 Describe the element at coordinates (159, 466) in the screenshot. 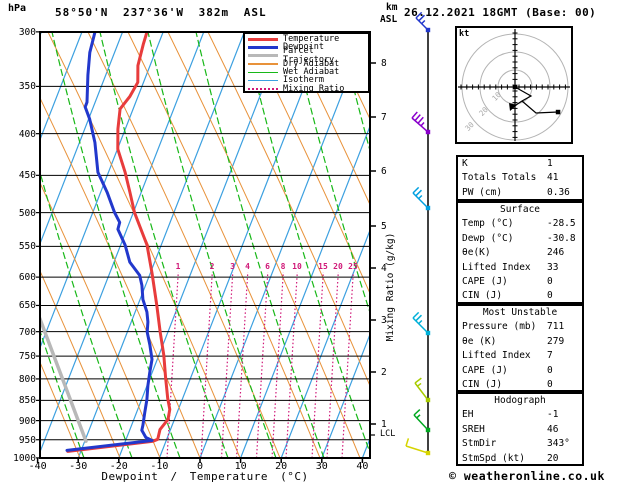

I see `temperature-tick-label: -10` at that location.